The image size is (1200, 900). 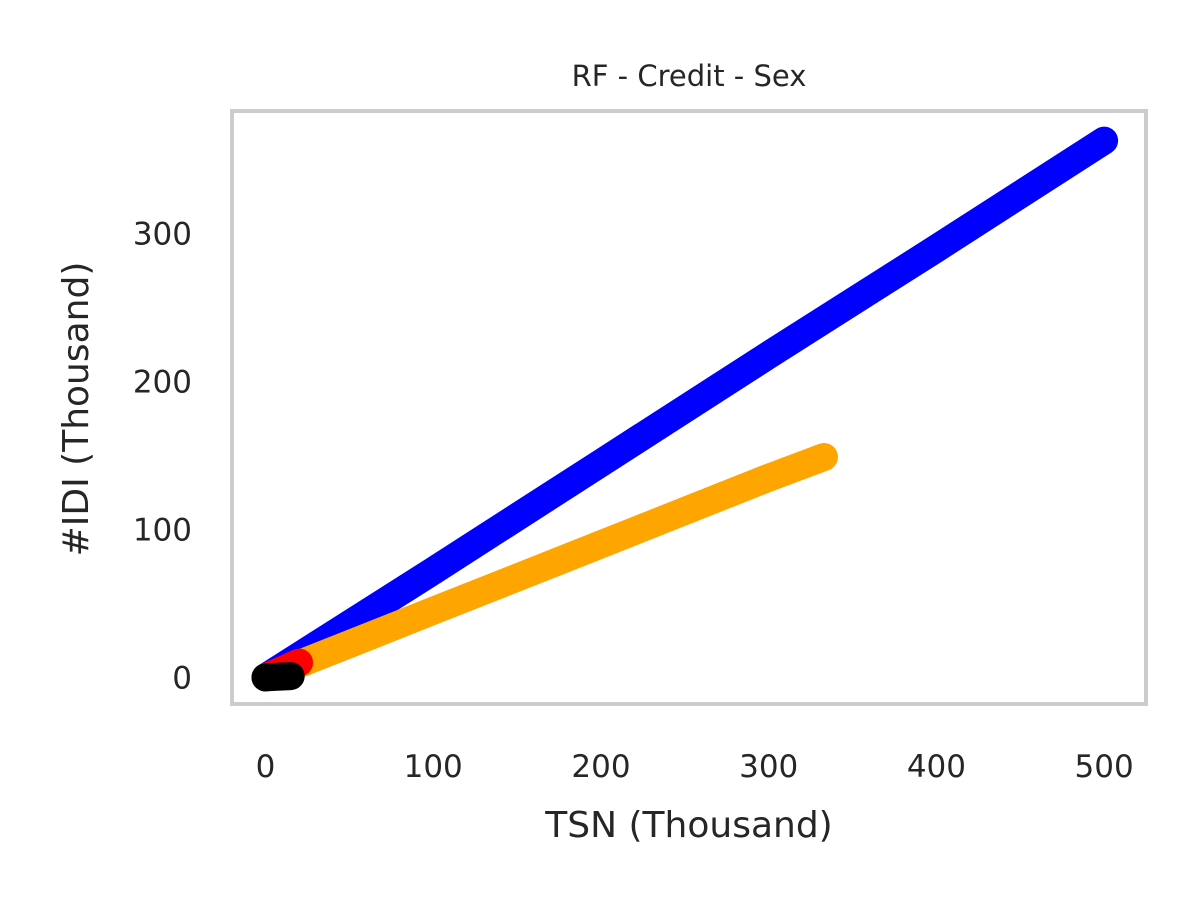 I want to click on x-tick-label: 500, so click(x=1104, y=767).